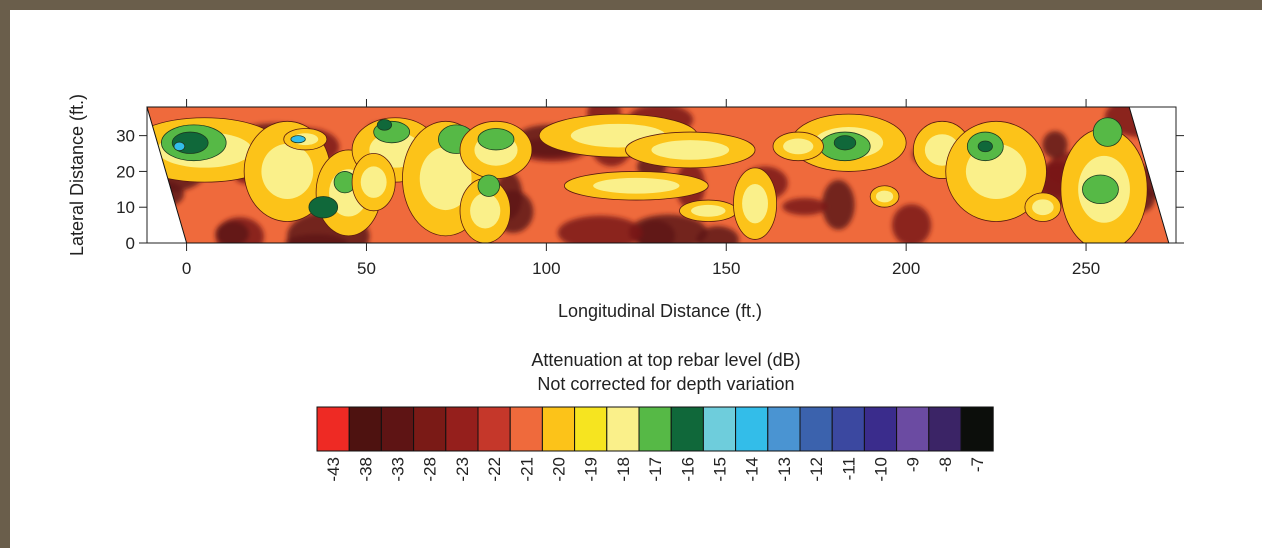 Image resolution: width=1262 pixels, height=548 pixels. What do you see at coordinates (913, 464) in the screenshot?
I see `colorbar-label: -9` at bounding box center [913, 464].